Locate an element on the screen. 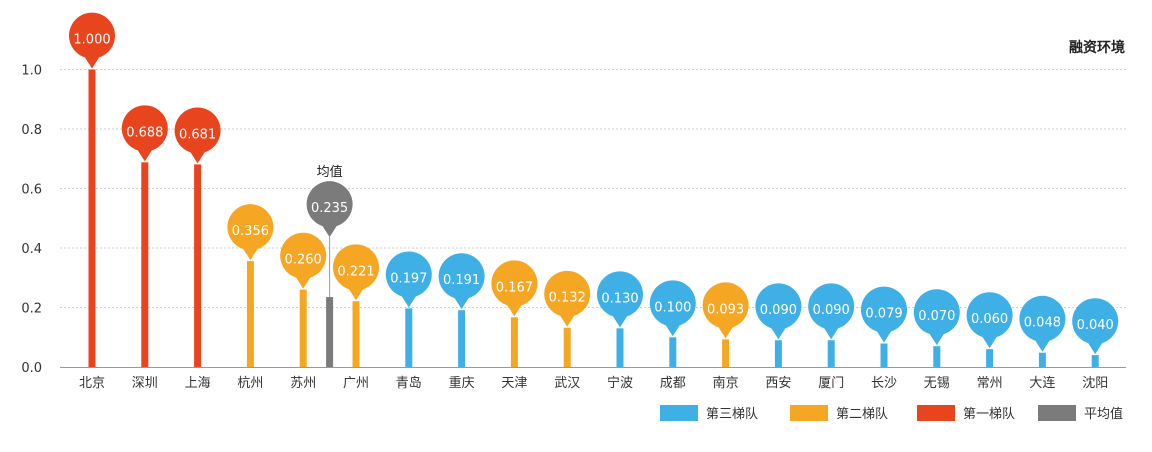  x-tick-label: 西安 is located at coordinates (778, 383).